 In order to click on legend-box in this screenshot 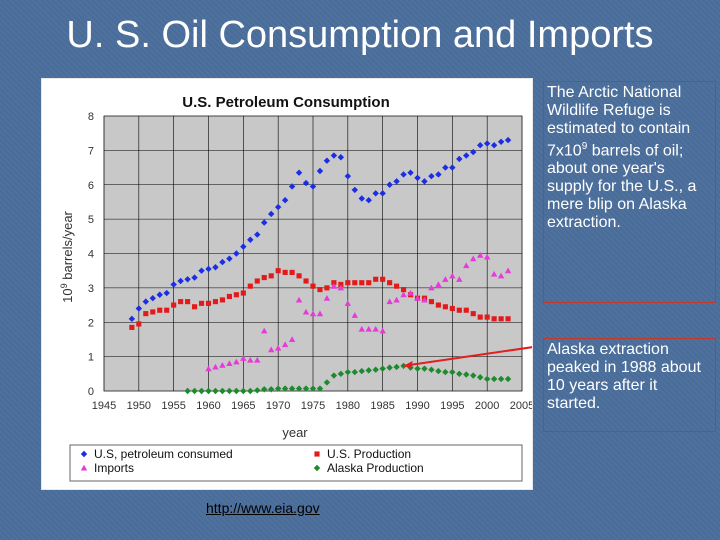, I will do `click(296, 463)`.